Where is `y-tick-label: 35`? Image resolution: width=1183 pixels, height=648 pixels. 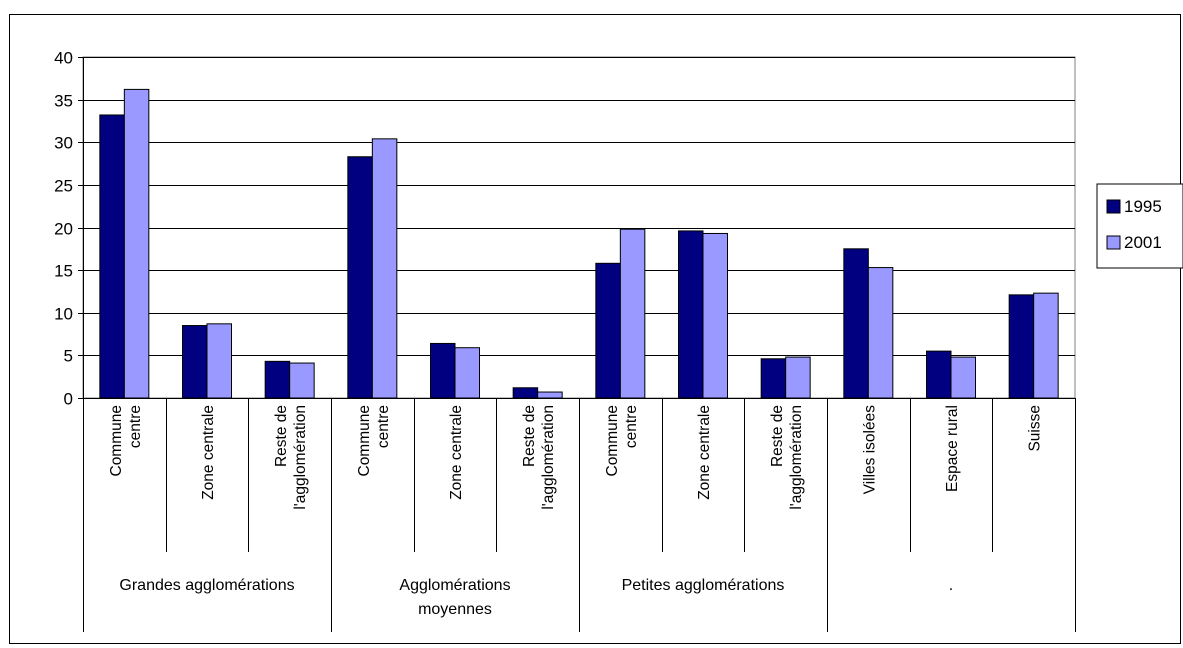
y-tick-label: 35 is located at coordinates (63, 101).